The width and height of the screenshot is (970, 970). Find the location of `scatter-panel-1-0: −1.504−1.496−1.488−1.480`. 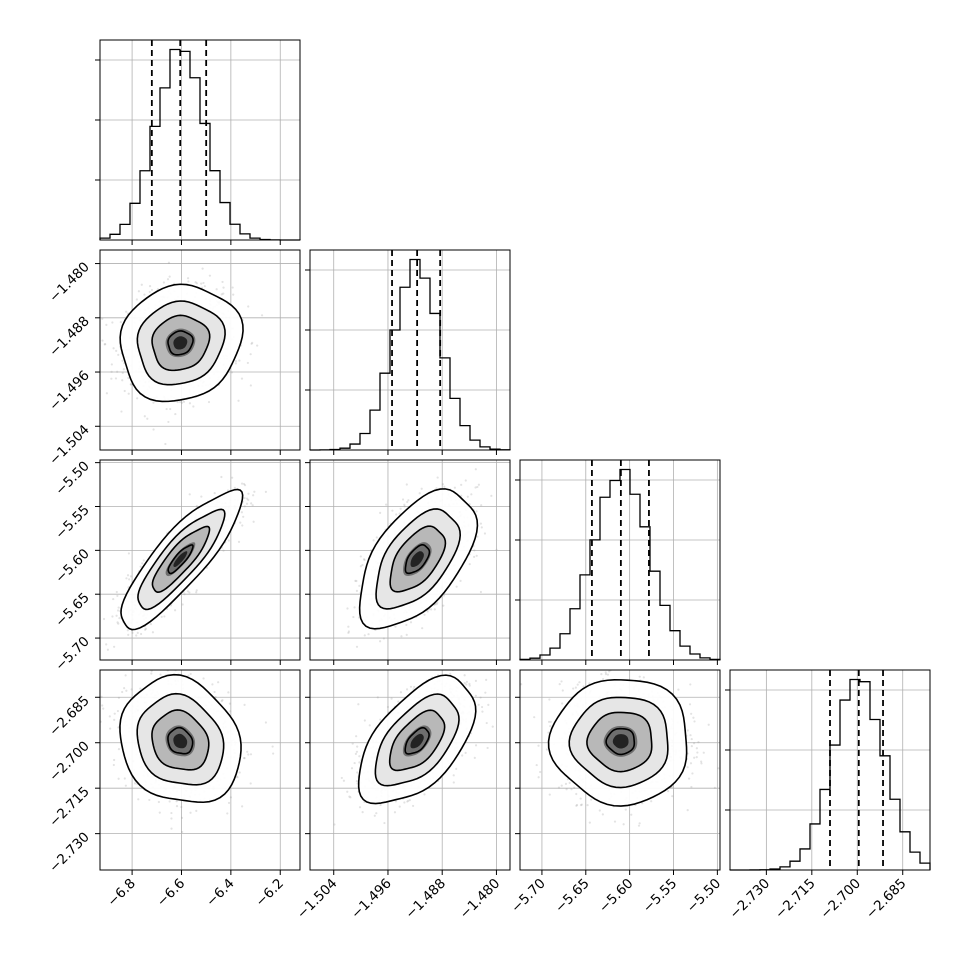

scatter-panel-1-0: −1.504−1.496−1.488−1.480 is located at coordinates (173, 359).